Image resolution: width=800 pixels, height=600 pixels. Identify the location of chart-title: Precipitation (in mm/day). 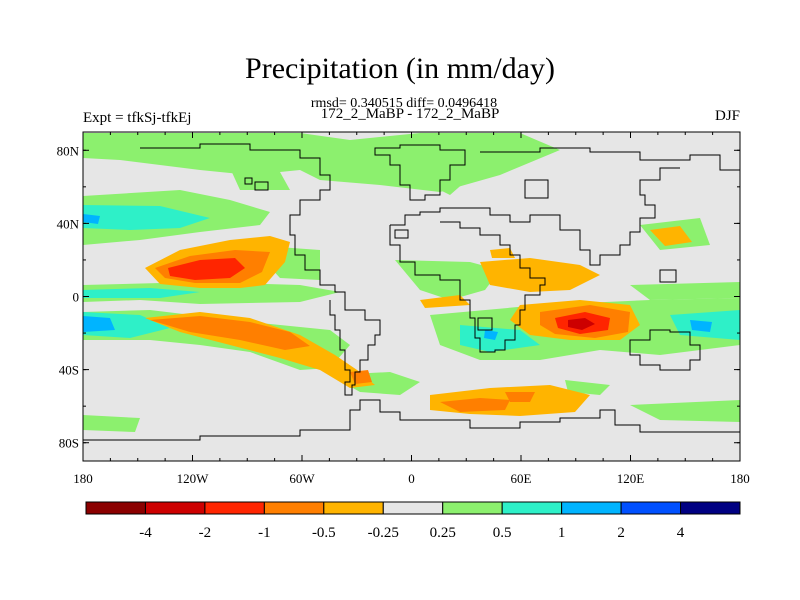
(400, 68).